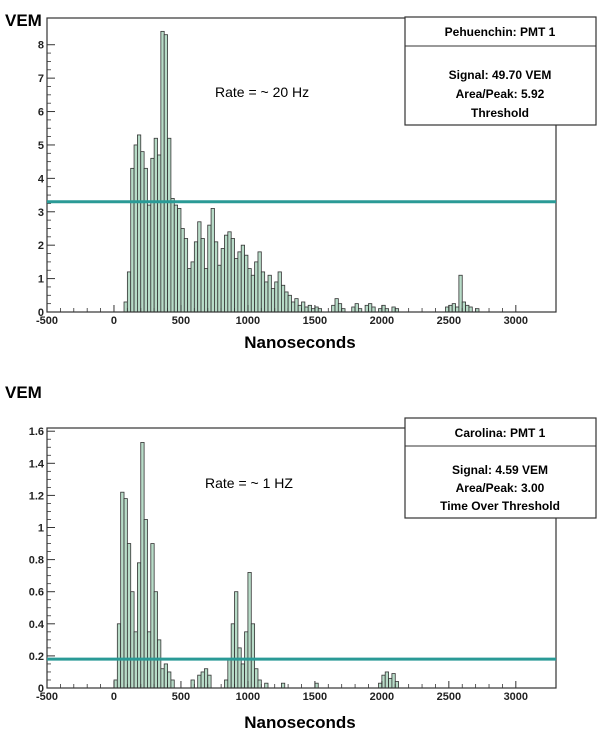 The width and height of the screenshot is (600, 736). Describe the element at coordinates (500, 94) in the screenshot. I see `top-stats-line-2: Area/Peak: 5.92` at that location.